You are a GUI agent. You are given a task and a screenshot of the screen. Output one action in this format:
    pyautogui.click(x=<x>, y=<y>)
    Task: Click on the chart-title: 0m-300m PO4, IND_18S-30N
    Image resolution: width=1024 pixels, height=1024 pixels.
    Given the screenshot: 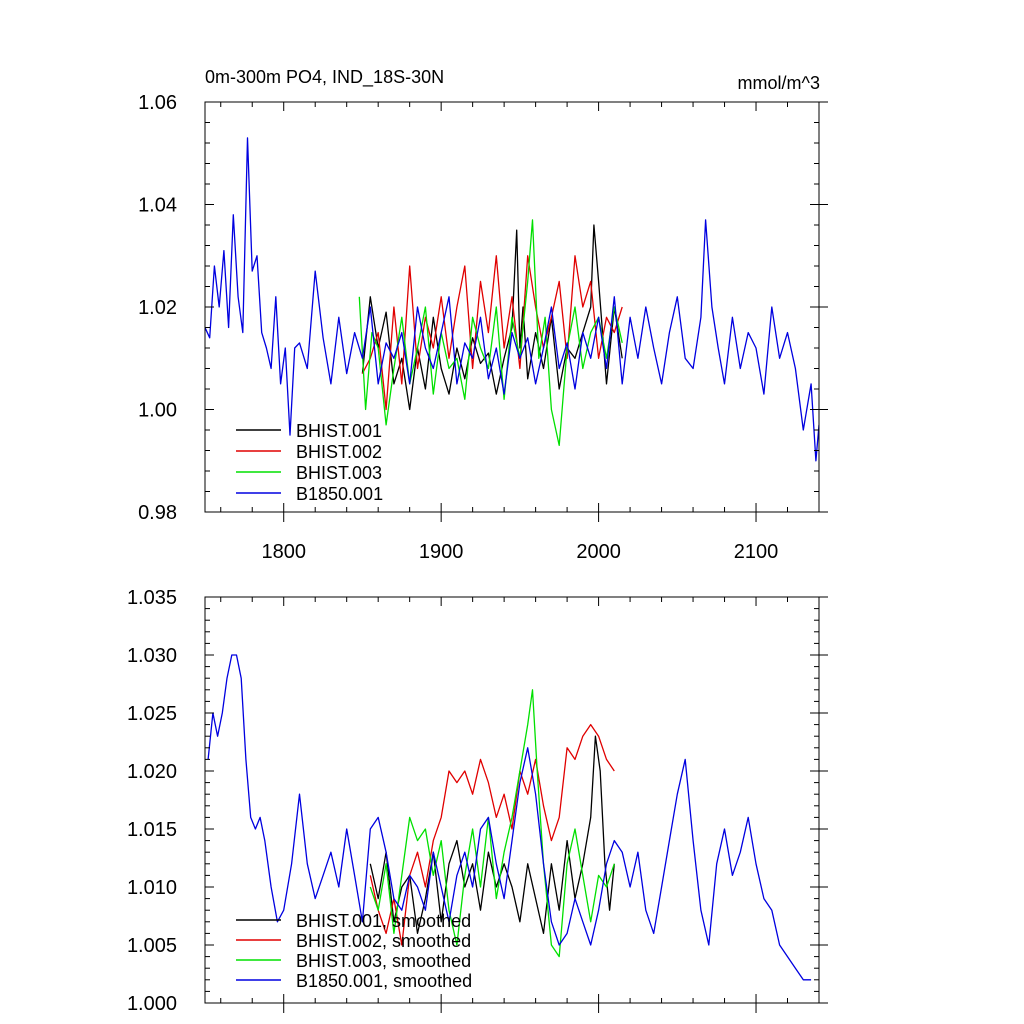 What is the action you would take?
    pyautogui.click(x=324, y=77)
    